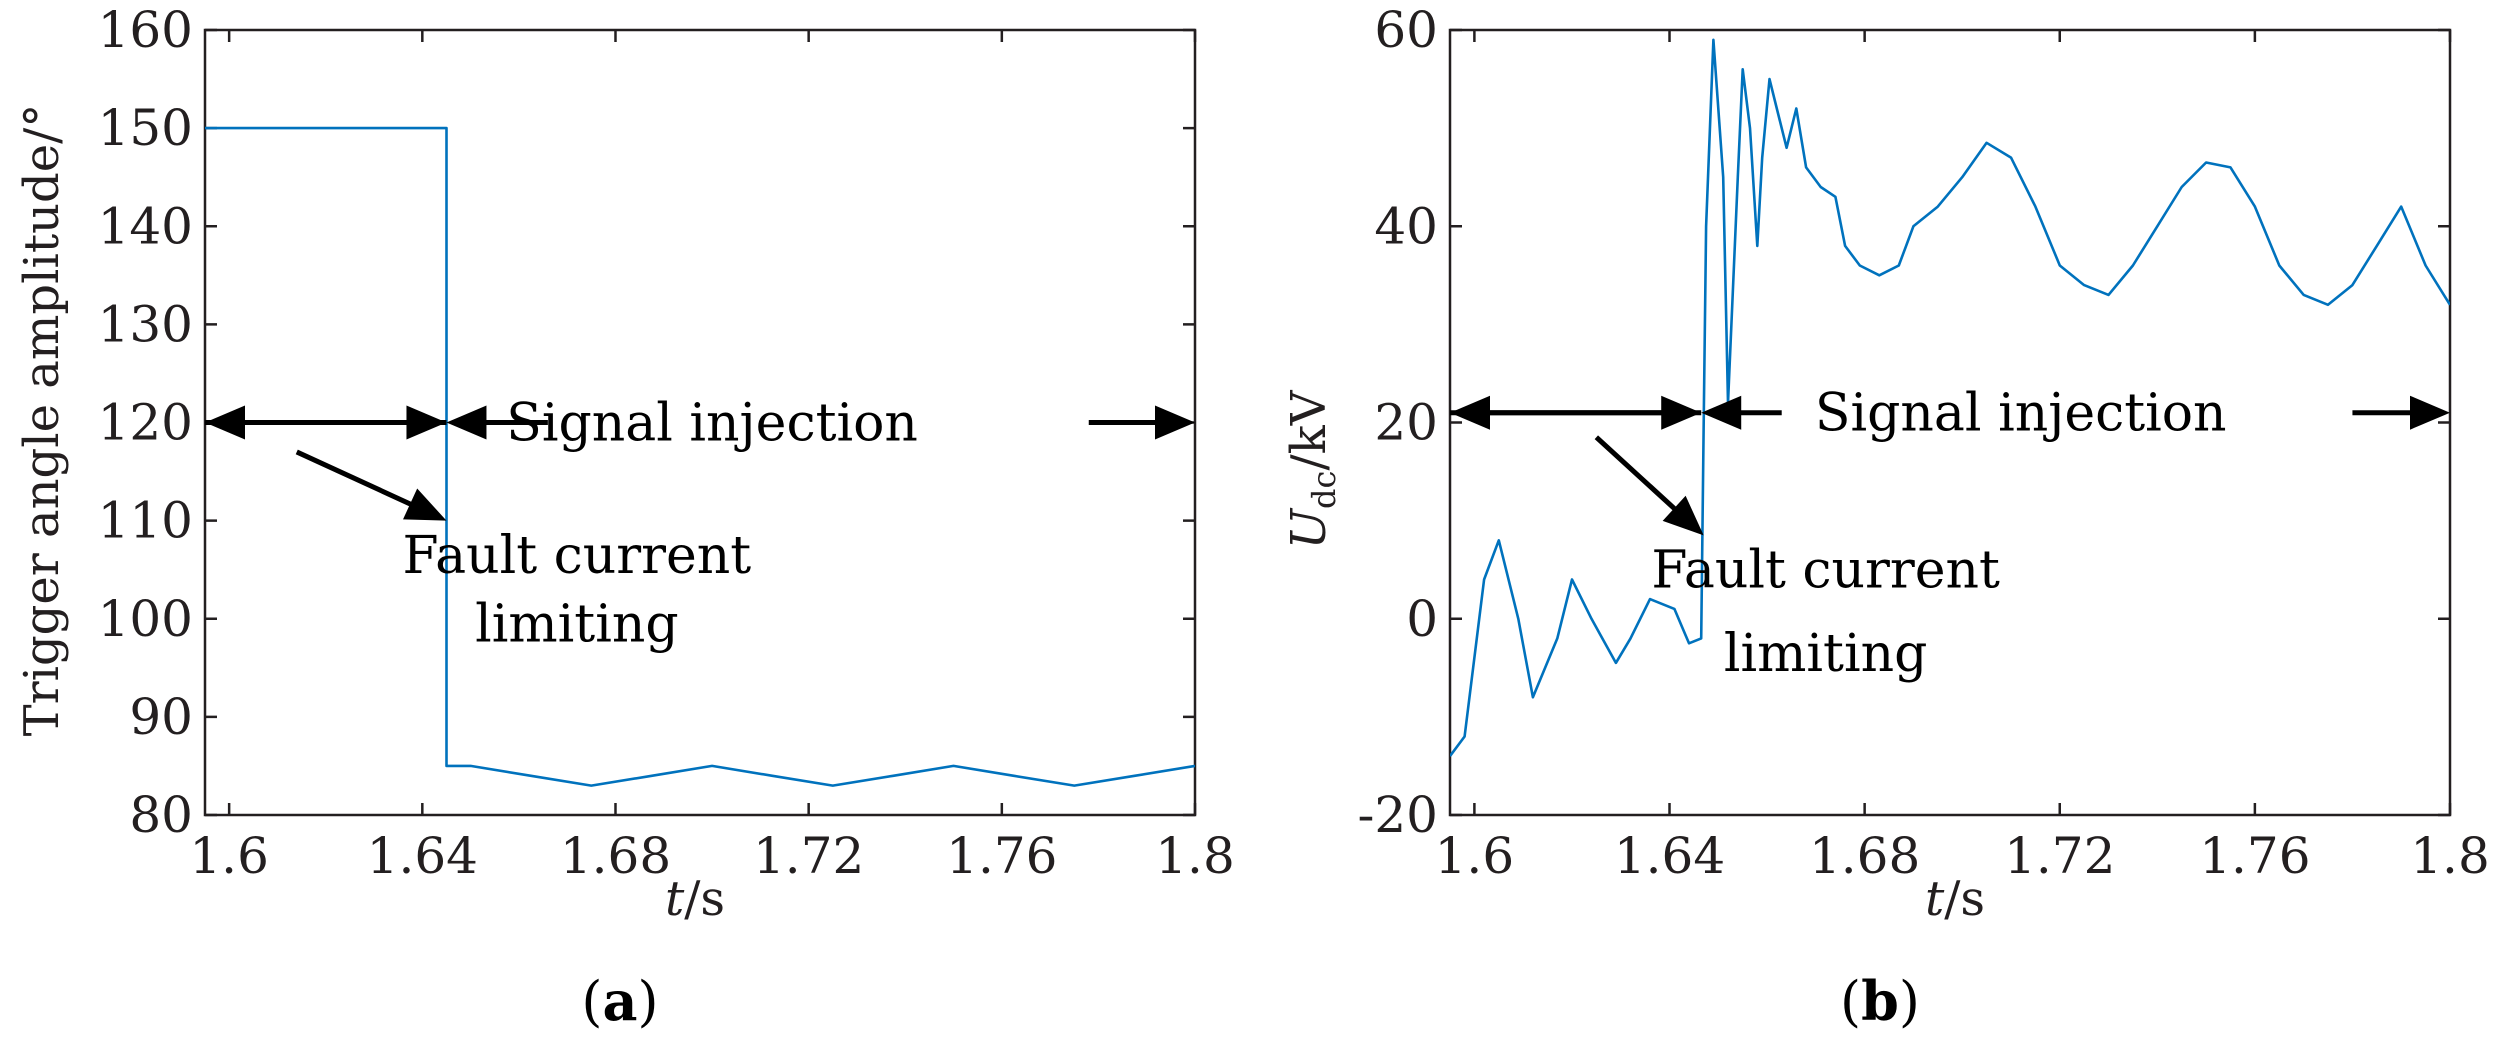 This screenshot has height=1047, width=2493. Describe the element at coordinates (1312, 469) in the screenshot. I see `y-axis-label: Udc/kV` at that location.